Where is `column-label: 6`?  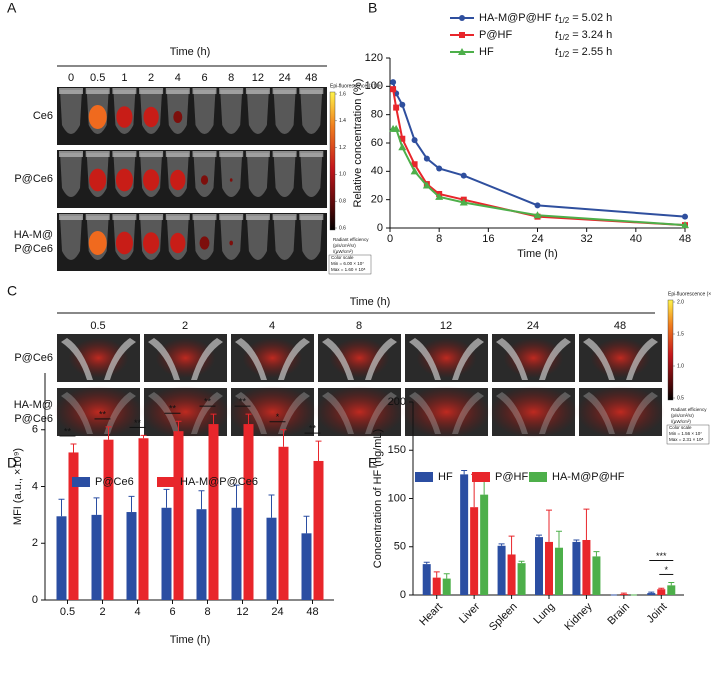
column-label: 6 is located at coordinates (204, 78).